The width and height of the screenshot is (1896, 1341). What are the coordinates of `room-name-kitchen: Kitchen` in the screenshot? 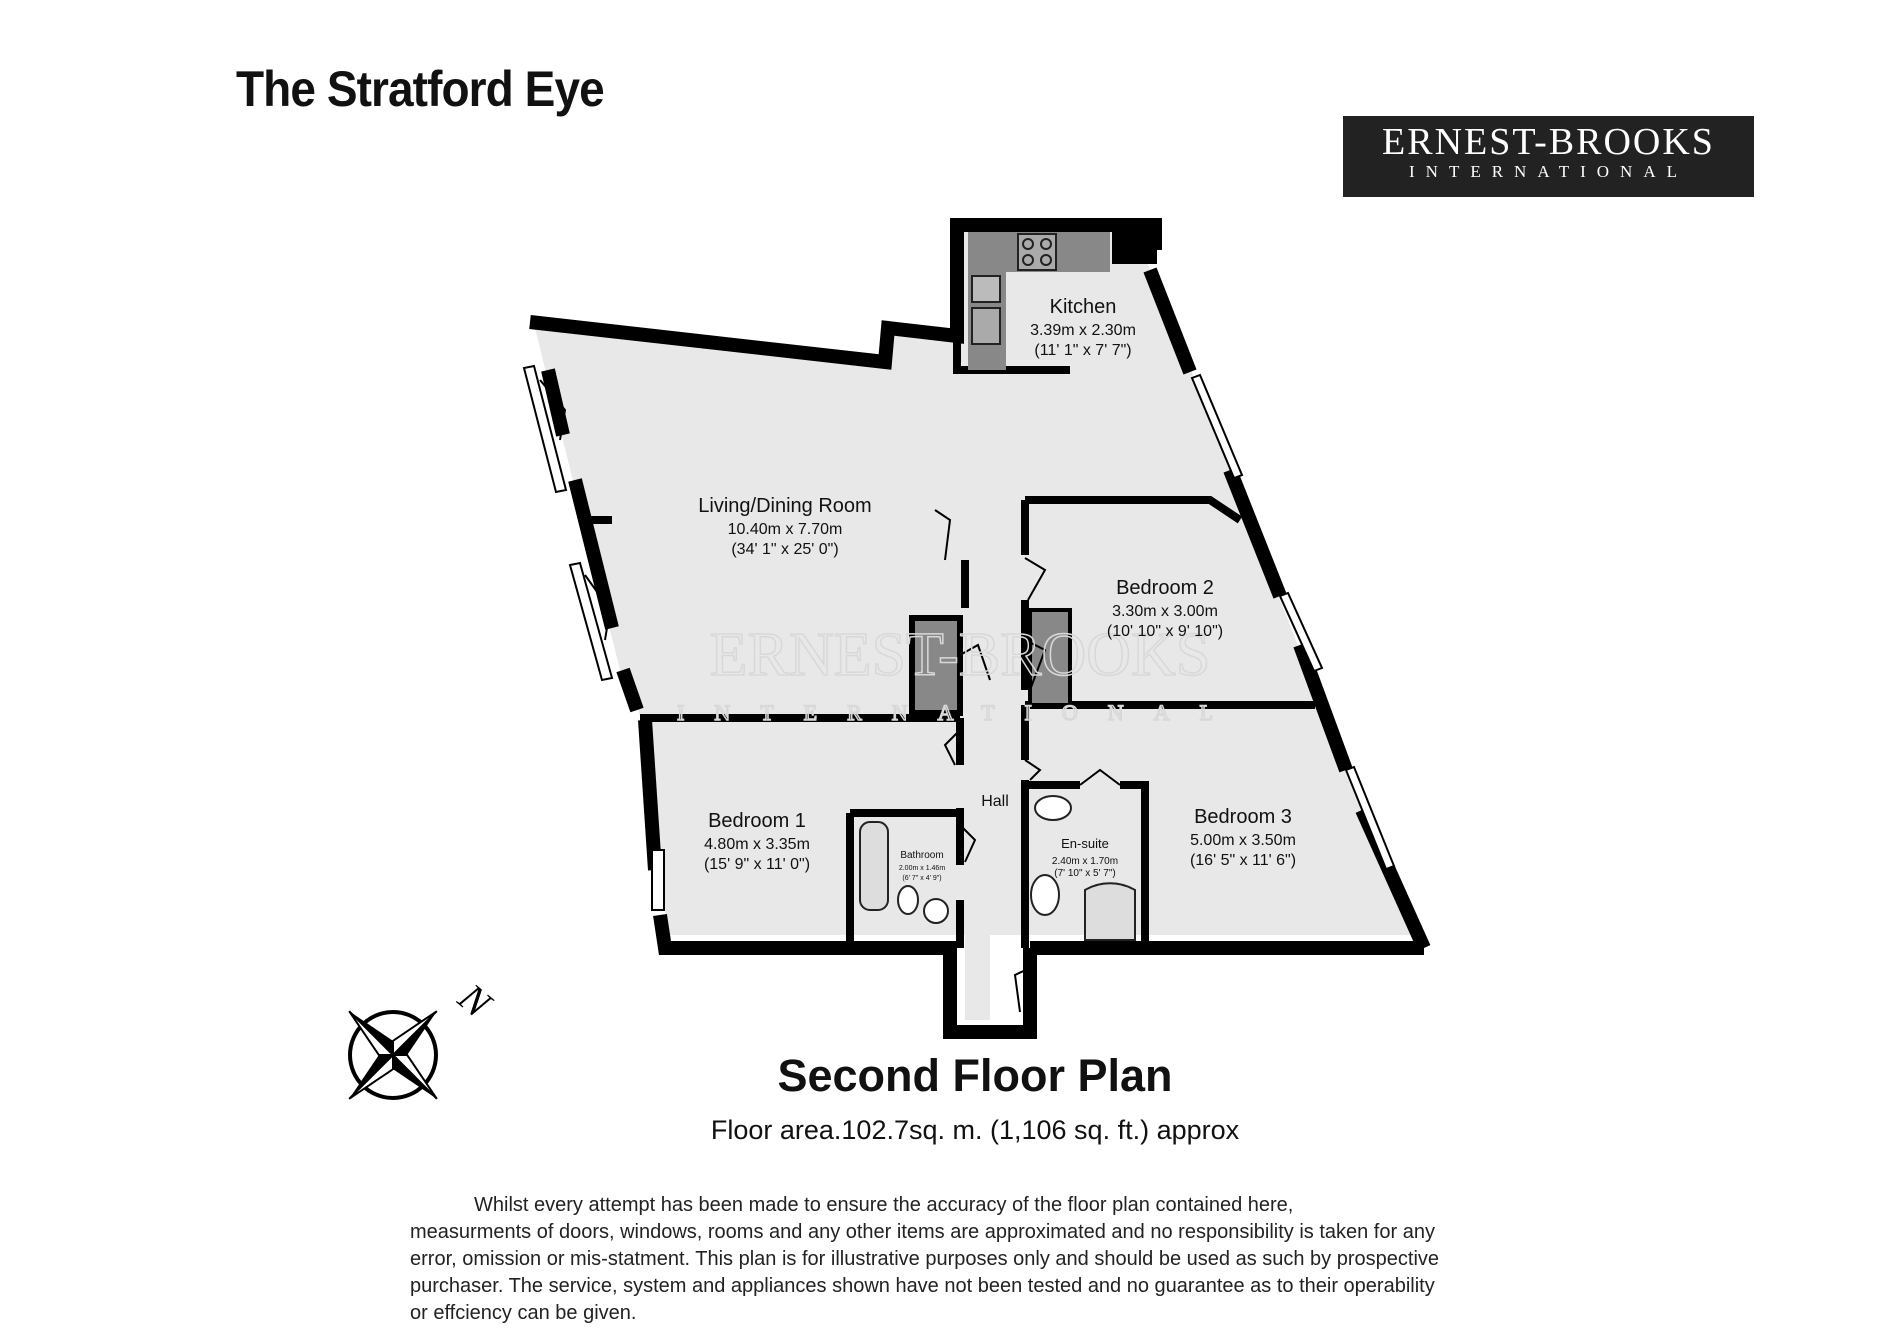 It's located at (1083, 307).